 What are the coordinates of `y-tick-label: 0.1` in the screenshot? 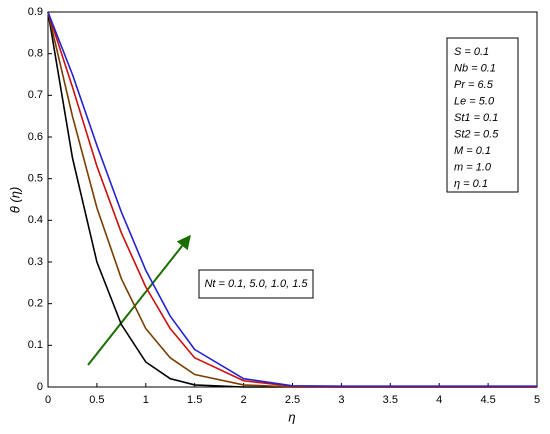 It's located at (35, 345).